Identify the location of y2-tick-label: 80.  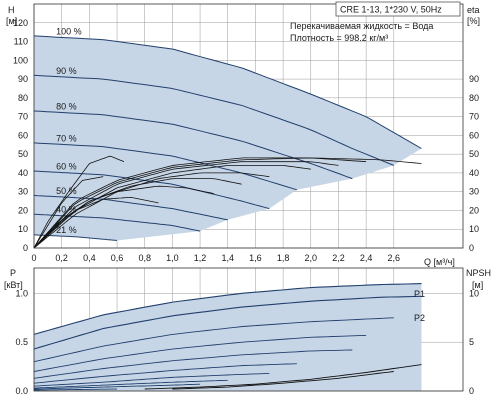
(474, 98).